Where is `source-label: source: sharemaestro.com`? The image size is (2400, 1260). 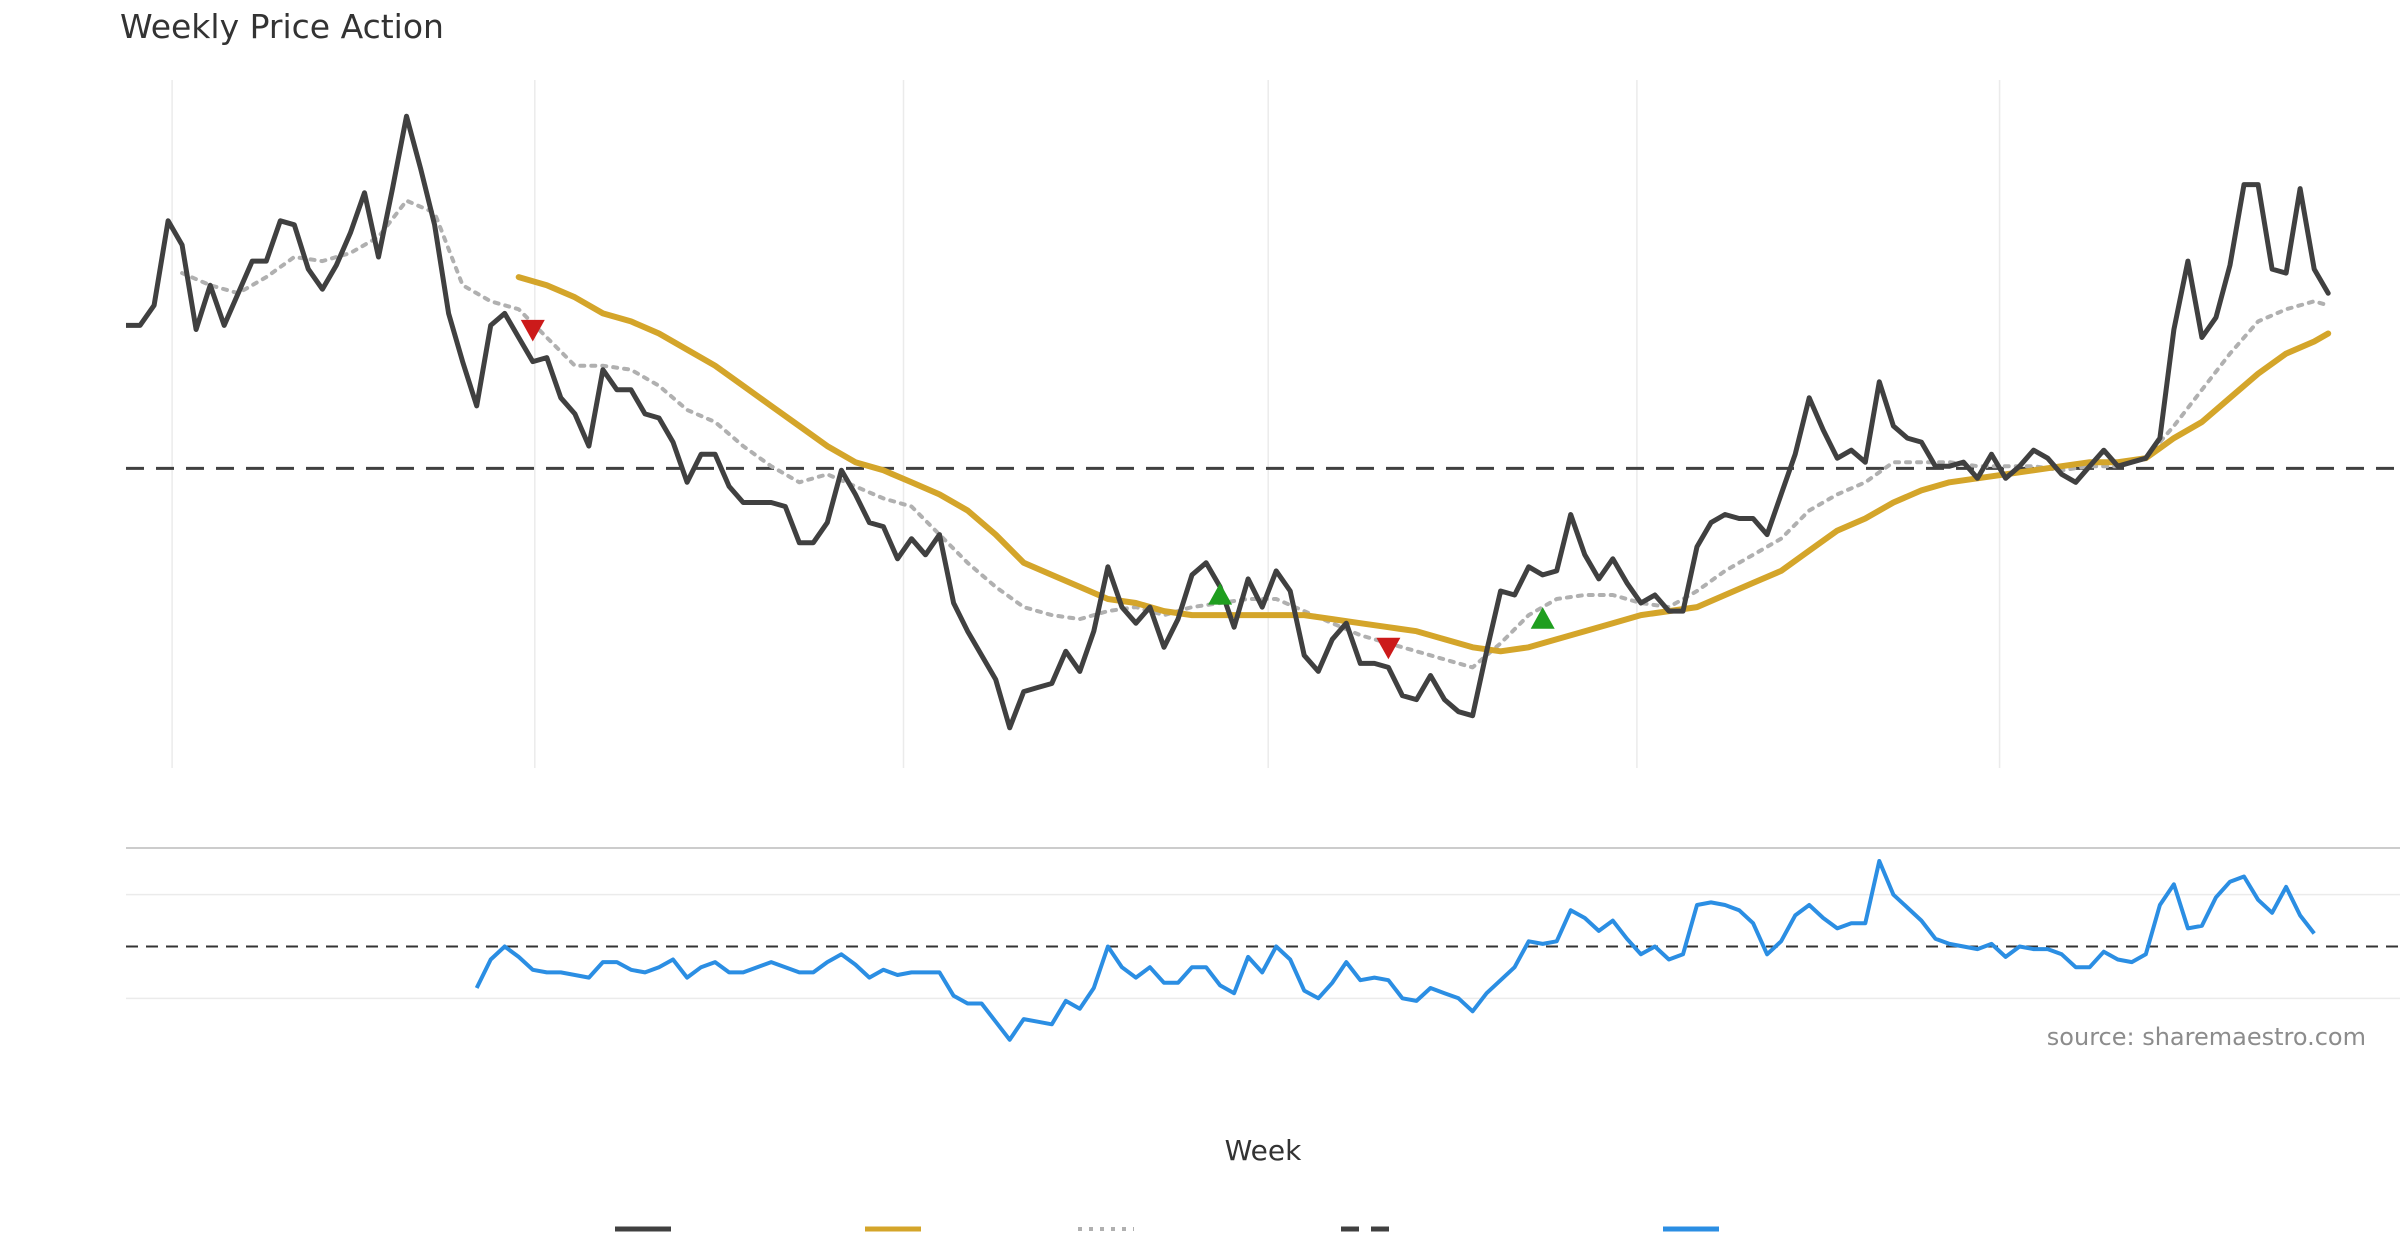
source-label: source: sharemaestro.com is located at coordinates (2206, 1037).